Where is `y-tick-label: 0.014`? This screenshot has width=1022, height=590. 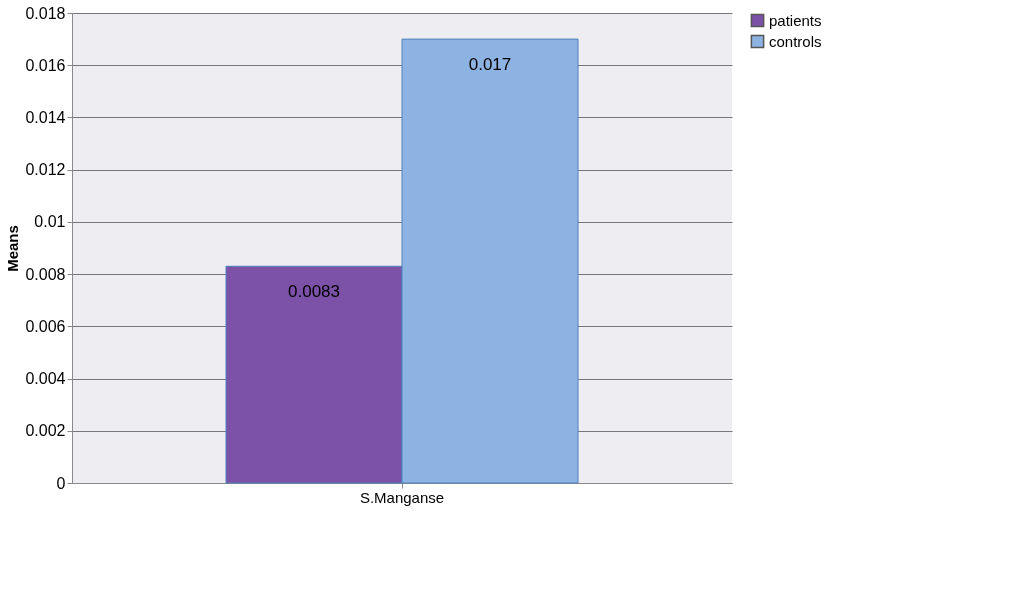 y-tick-label: 0.014 is located at coordinates (45, 117).